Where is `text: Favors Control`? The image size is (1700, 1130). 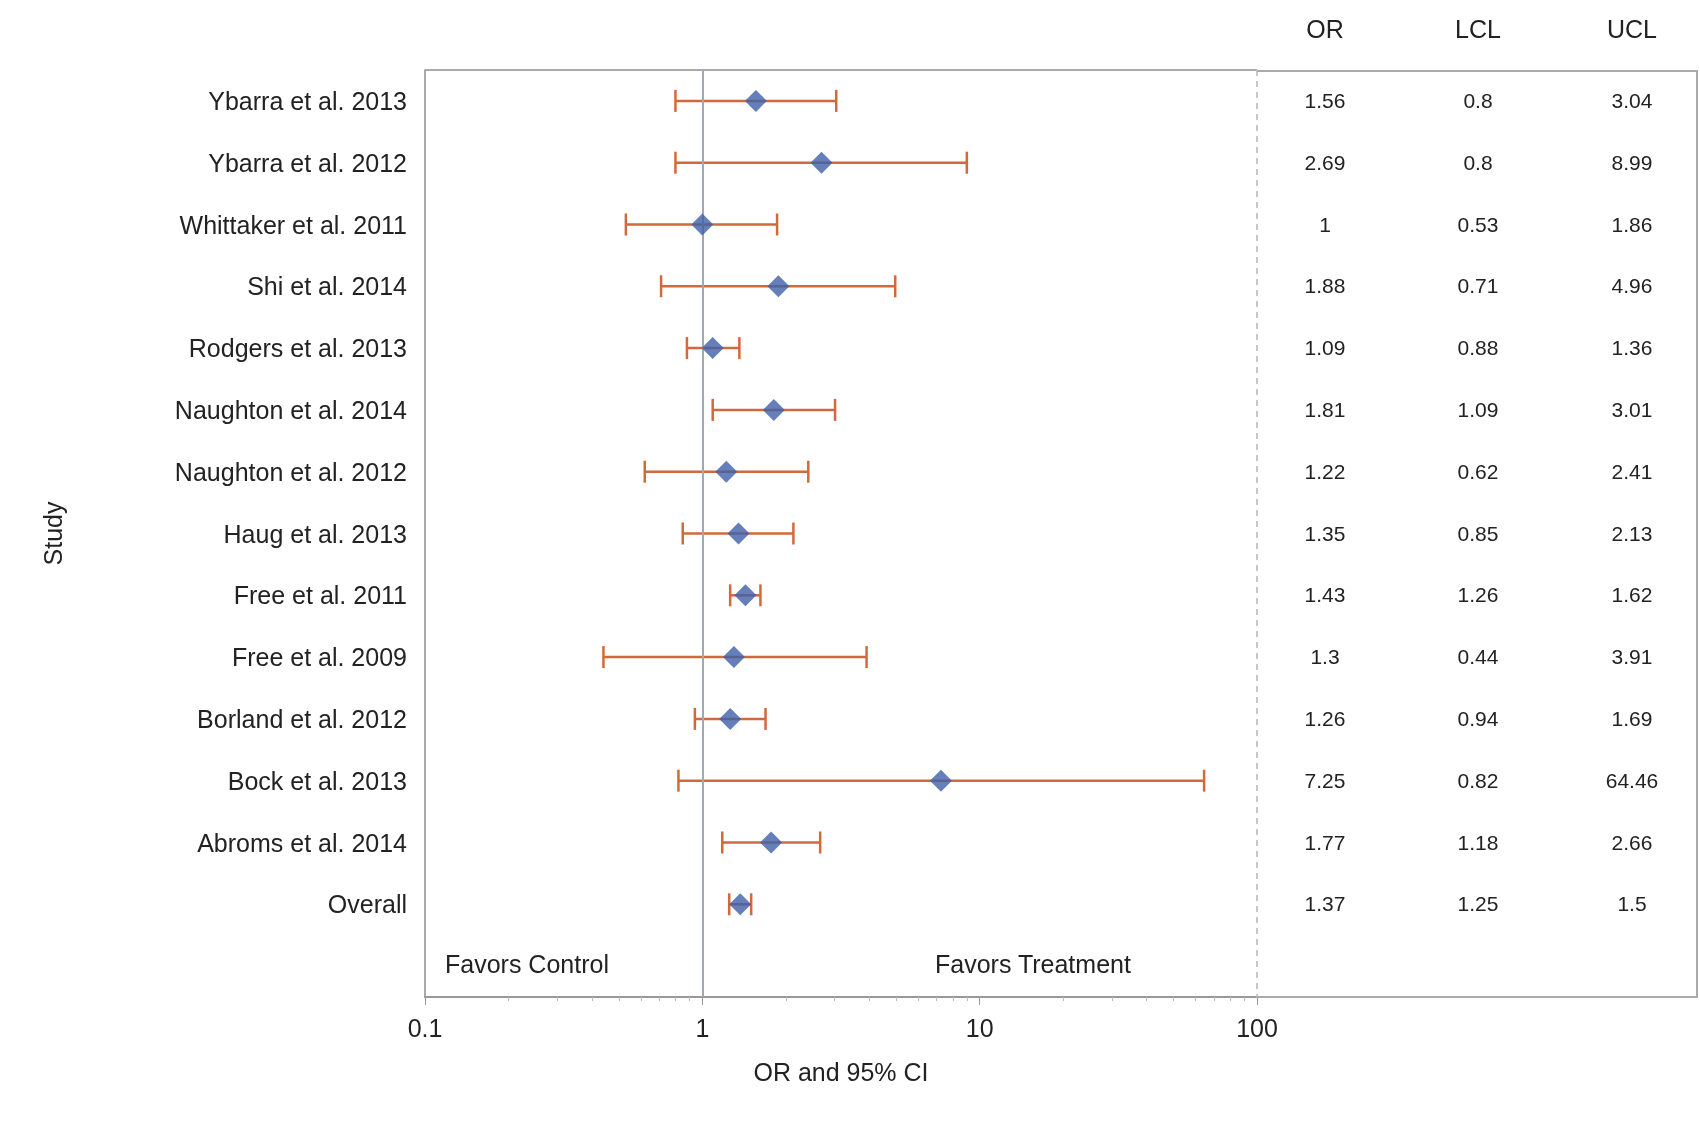 text: Favors Control is located at coordinates (527, 964).